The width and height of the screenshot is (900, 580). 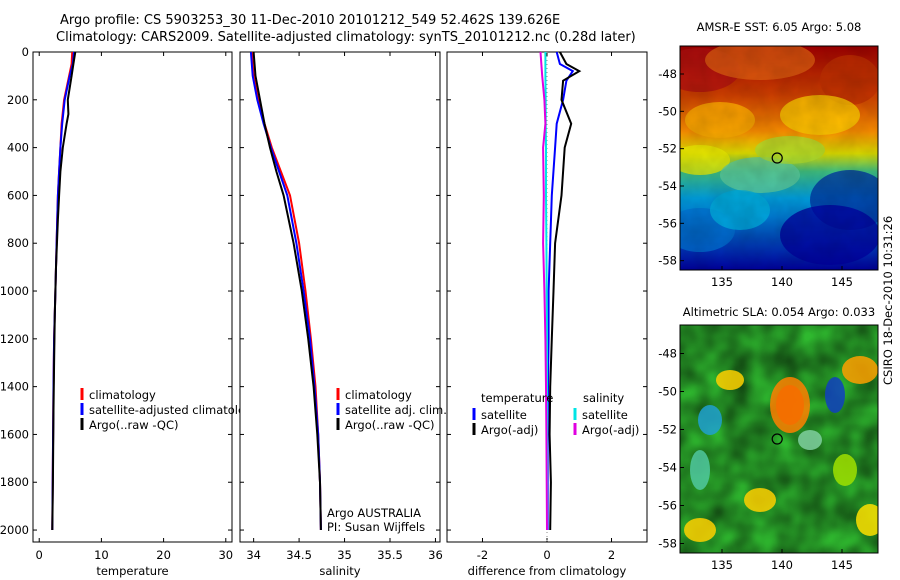 I want to click on sst-map-ytick-label: -58, so click(x=667, y=261).